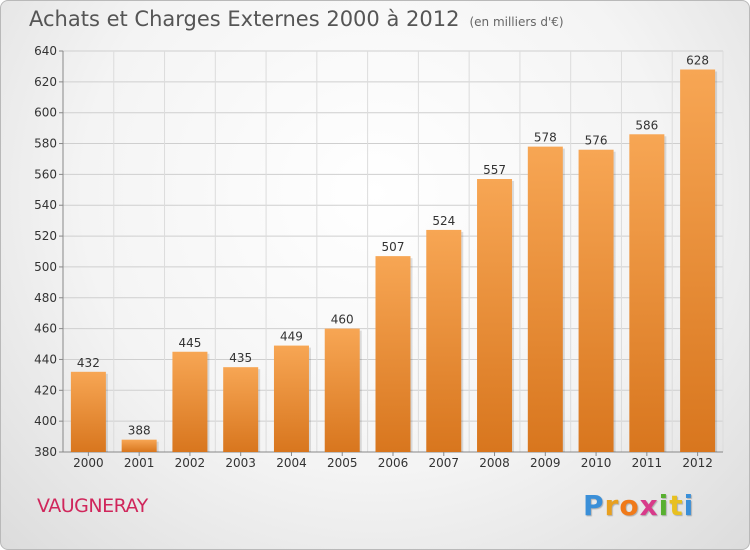  Describe the element at coordinates (612, 505) in the screenshot. I see `logo-letter: r` at that location.